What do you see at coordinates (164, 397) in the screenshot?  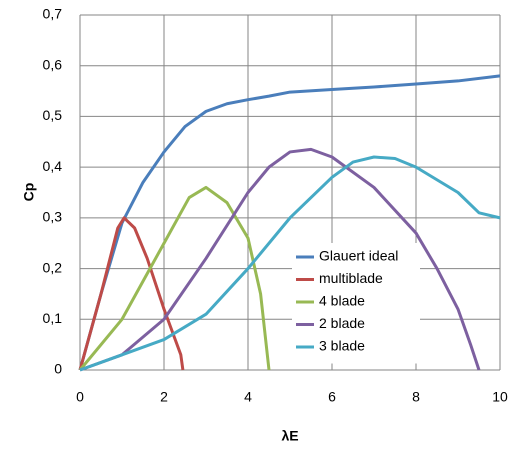 I see `x-tick-label: 2` at bounding box center [164, 397].